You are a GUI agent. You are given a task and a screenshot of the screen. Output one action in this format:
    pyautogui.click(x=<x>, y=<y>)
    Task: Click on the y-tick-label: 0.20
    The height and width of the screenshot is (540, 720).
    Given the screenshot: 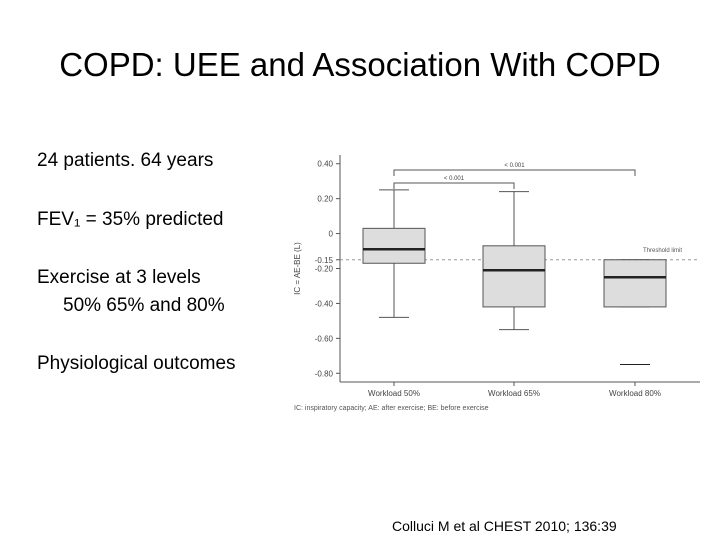 What is the action you would take?
    pyautogui.click(x=325, y=199)
    